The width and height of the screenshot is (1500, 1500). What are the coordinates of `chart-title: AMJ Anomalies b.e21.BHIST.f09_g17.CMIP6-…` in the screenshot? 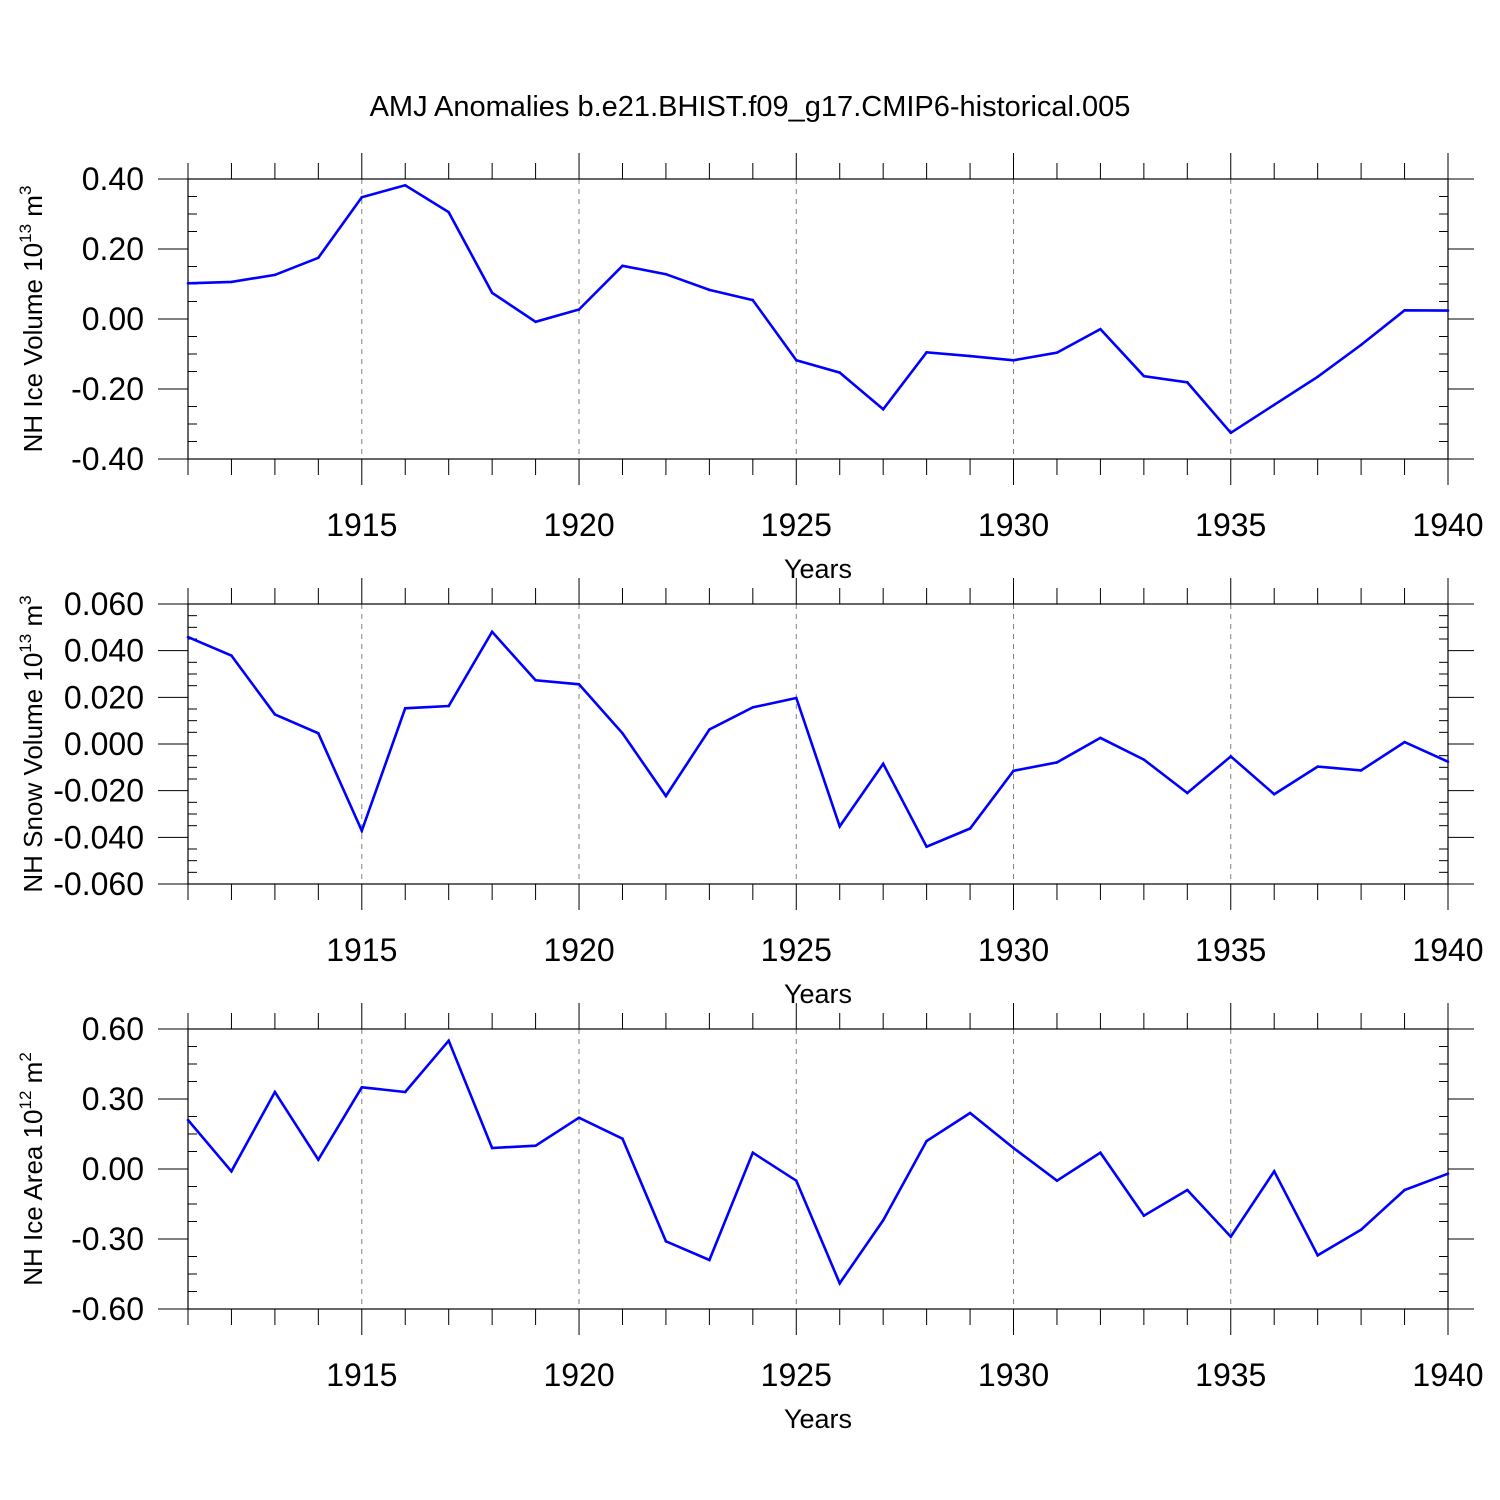 It's located at (750, 107).